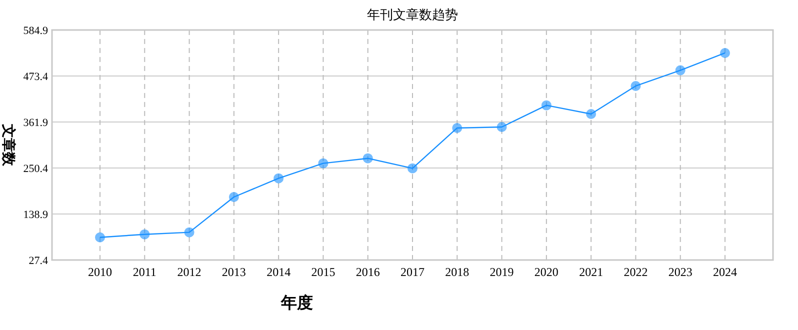 The width and height of the screenshot is (798, 330). Describe the element at coordinates (546, 272) in the screenshot. I see `x-tick-label: 2020` at that location.